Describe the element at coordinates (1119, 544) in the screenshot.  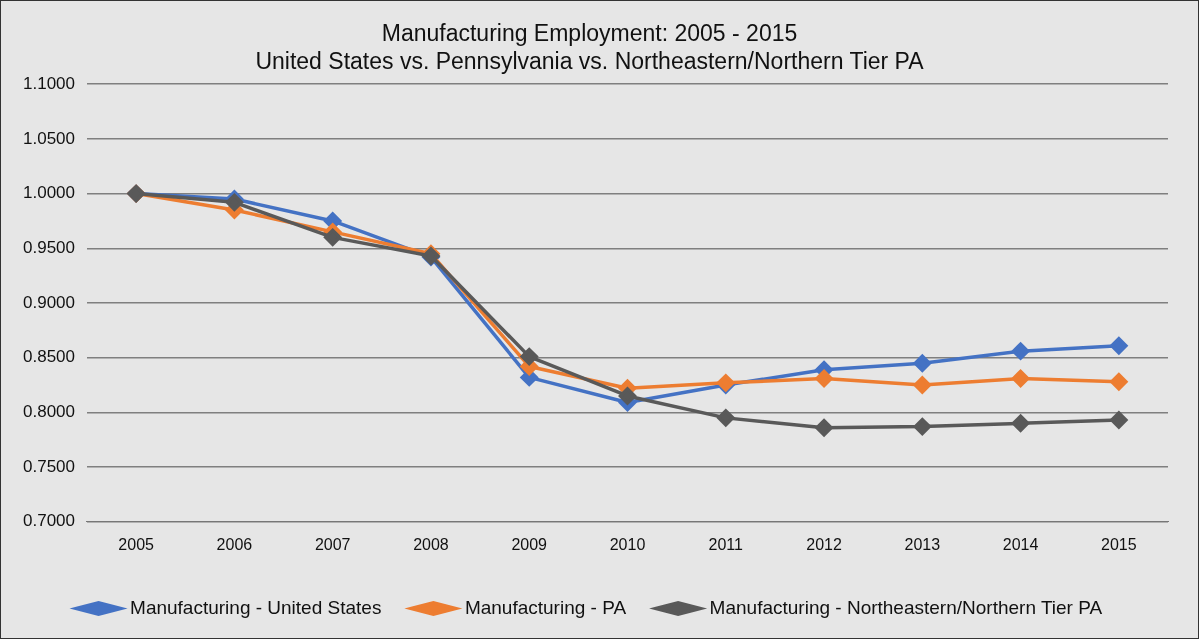
I see `x-tick-label: 2015` at that location.